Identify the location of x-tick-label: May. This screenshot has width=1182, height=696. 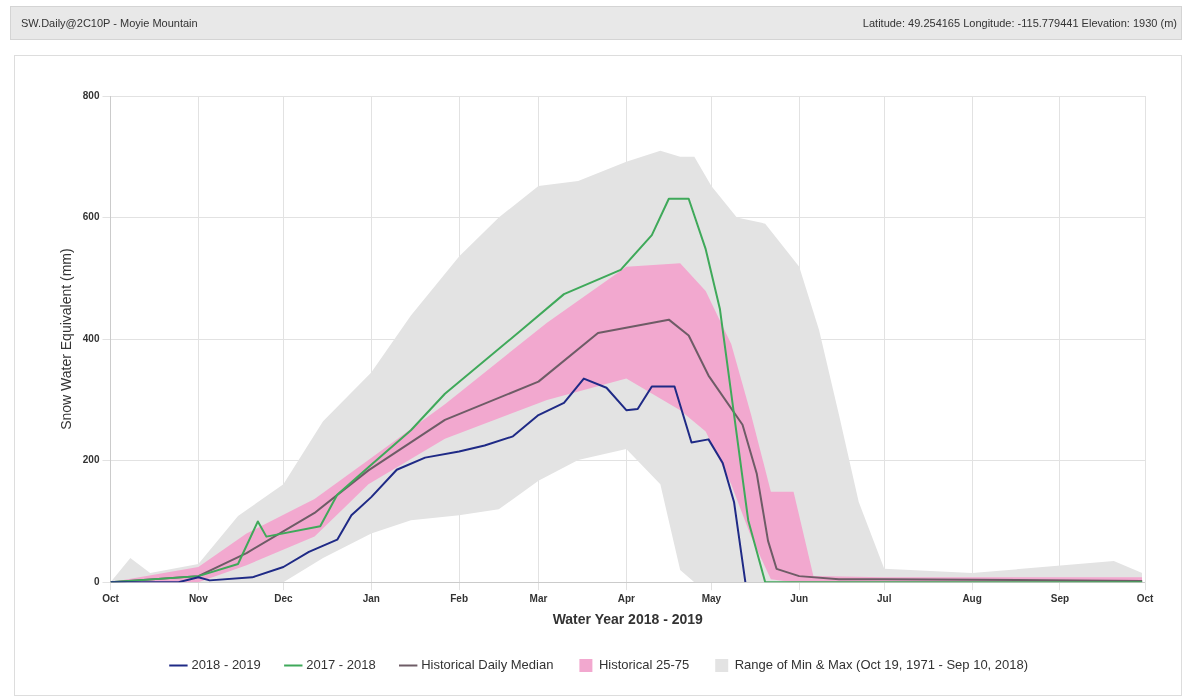
(711, 598).